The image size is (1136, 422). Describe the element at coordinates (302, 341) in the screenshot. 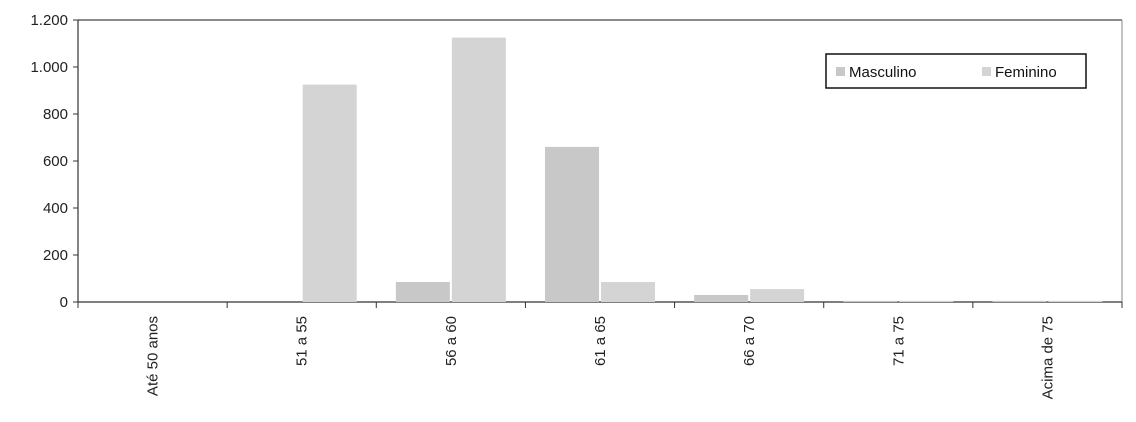

I see `x-category-label: 51 a 55` at that location.